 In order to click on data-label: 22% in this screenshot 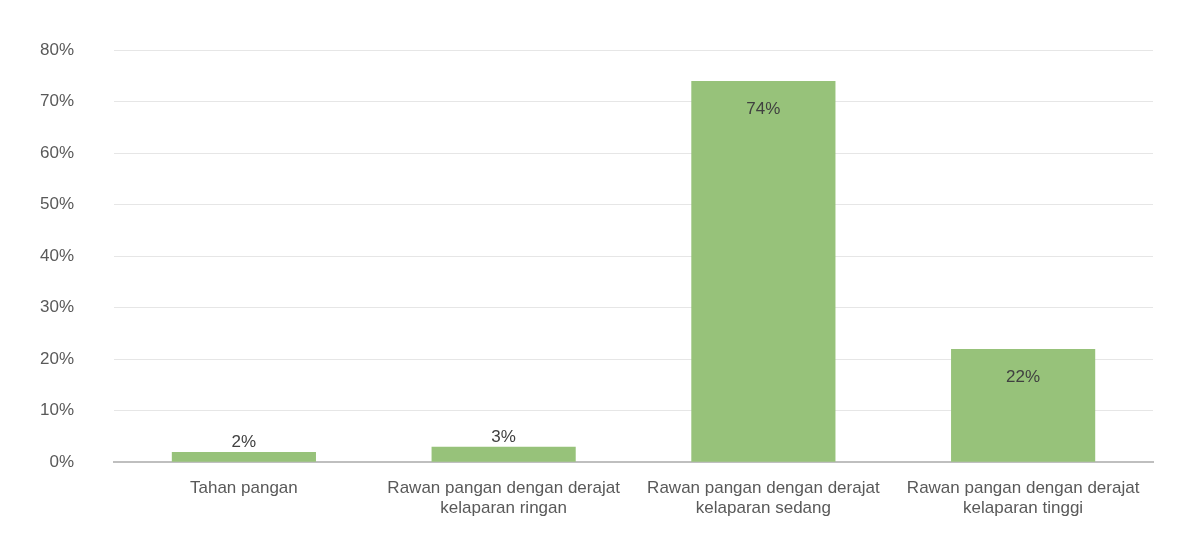, I will do `click(1023, 377)`.